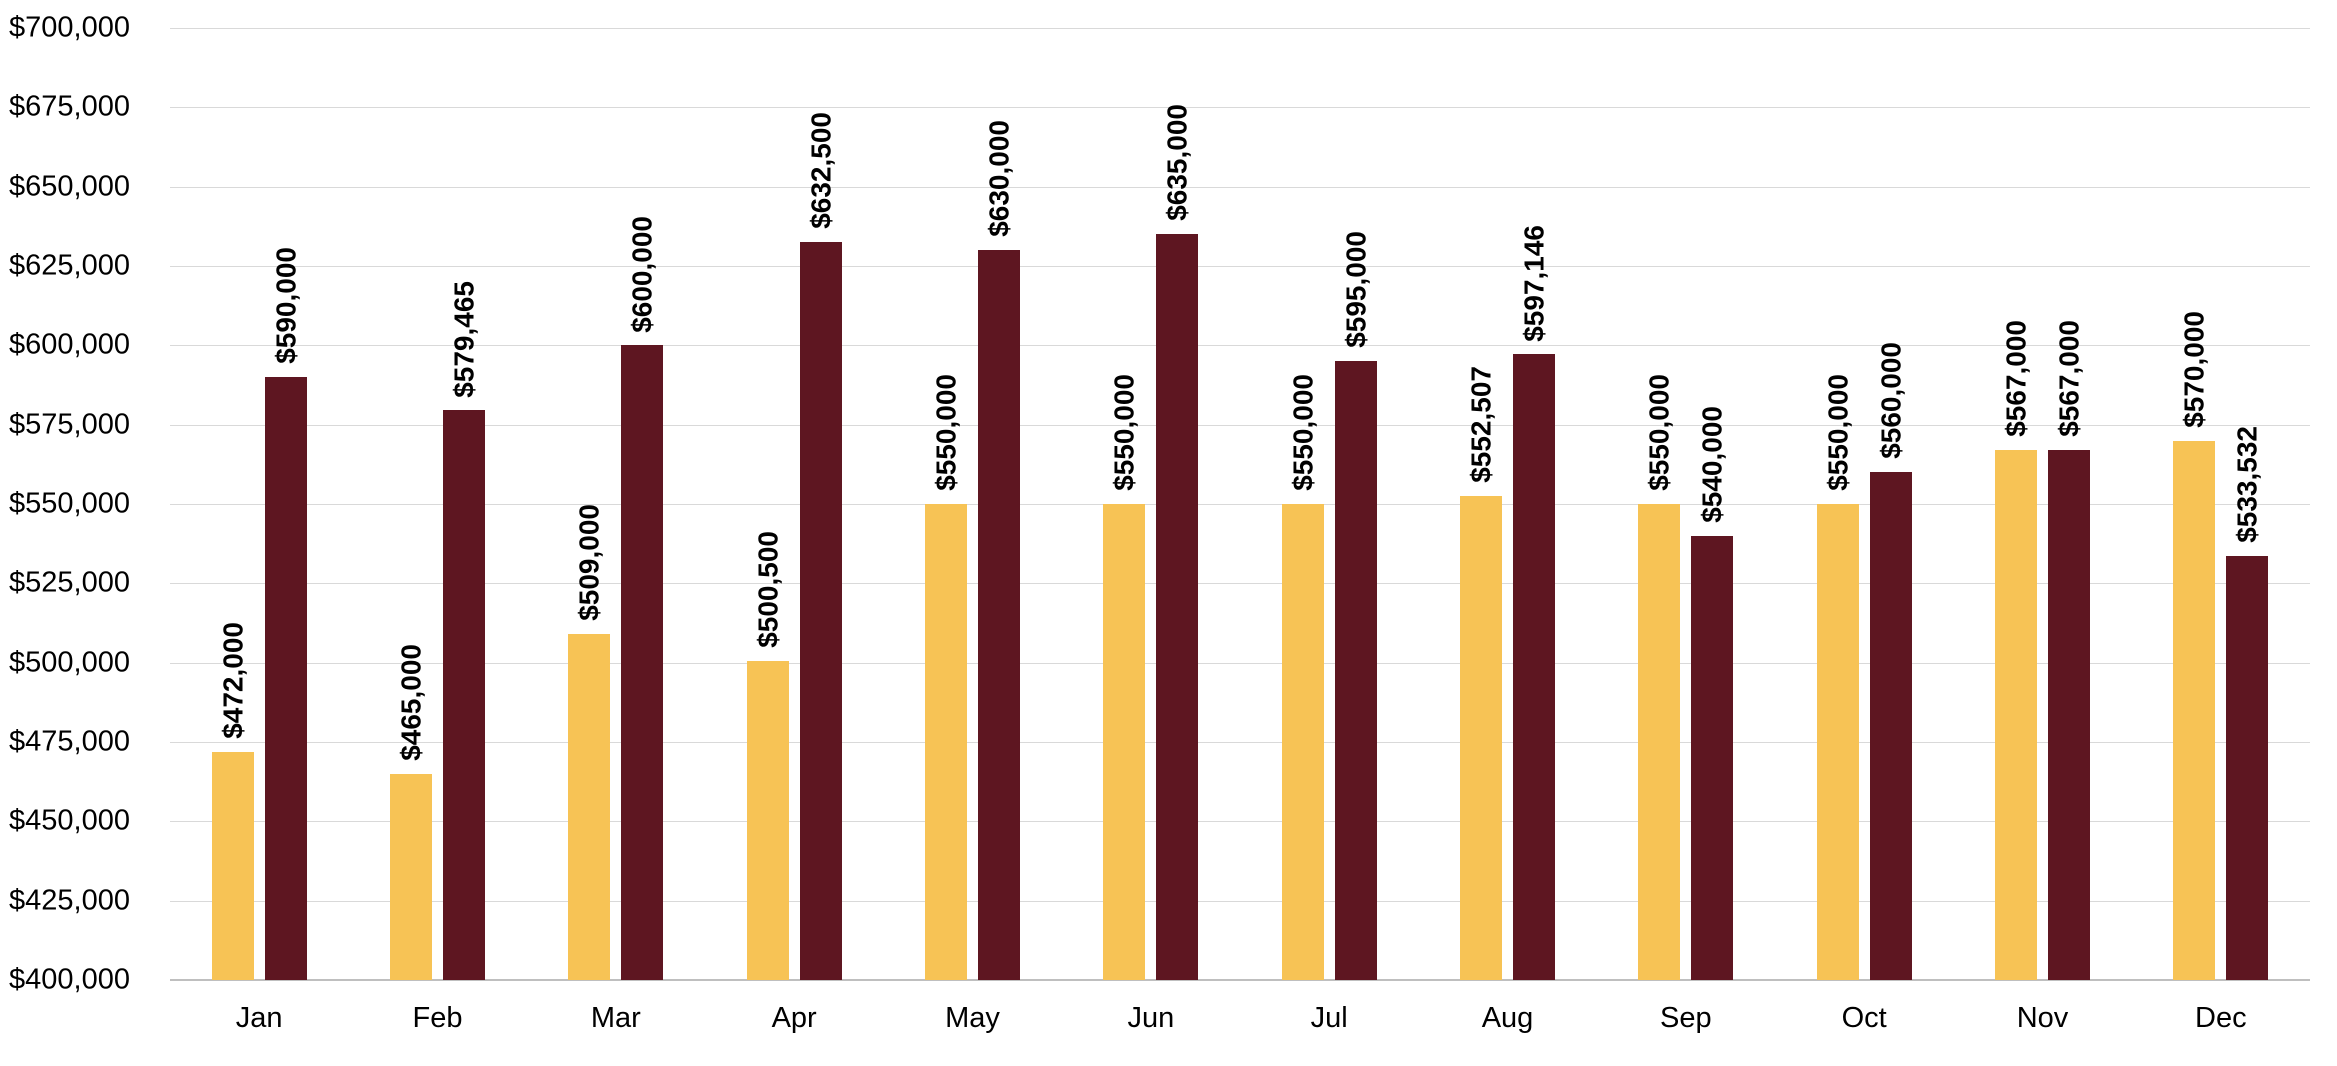 The height and width of the screenshot is (1066, 2337). What do you see at coordinates (69, 900) in the screenshot?
I see `y-axis-tick-label: $425,000` at bounding box center [69, 900].